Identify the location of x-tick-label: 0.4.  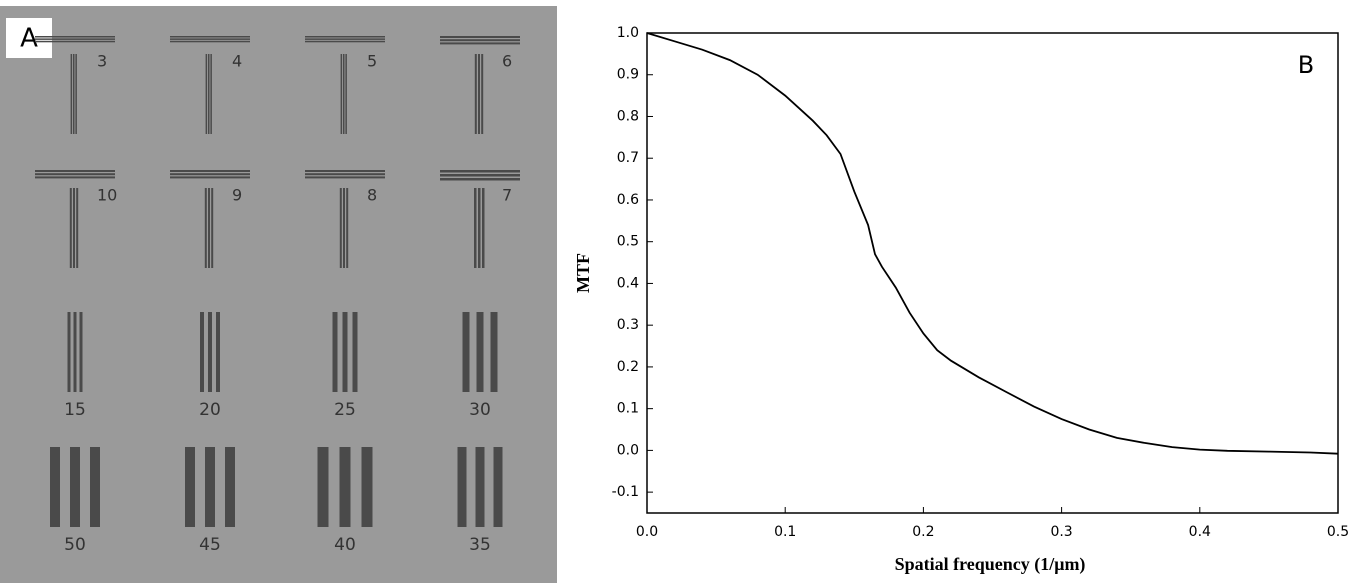
(1200, 532).